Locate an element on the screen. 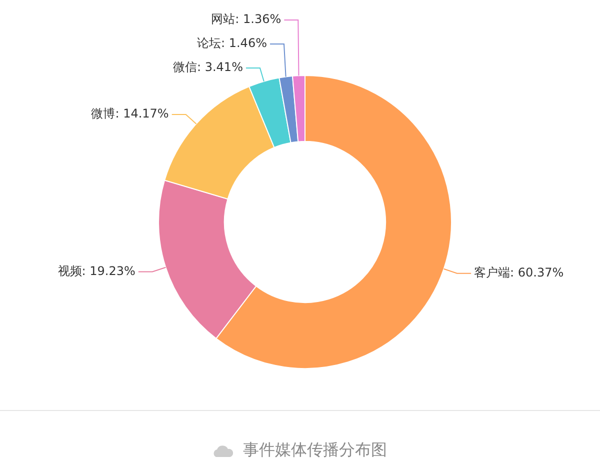 The height and width of the screenshot is (476, 600). slice-label: 视频: 19.23% is located at coordinates (97, 271).